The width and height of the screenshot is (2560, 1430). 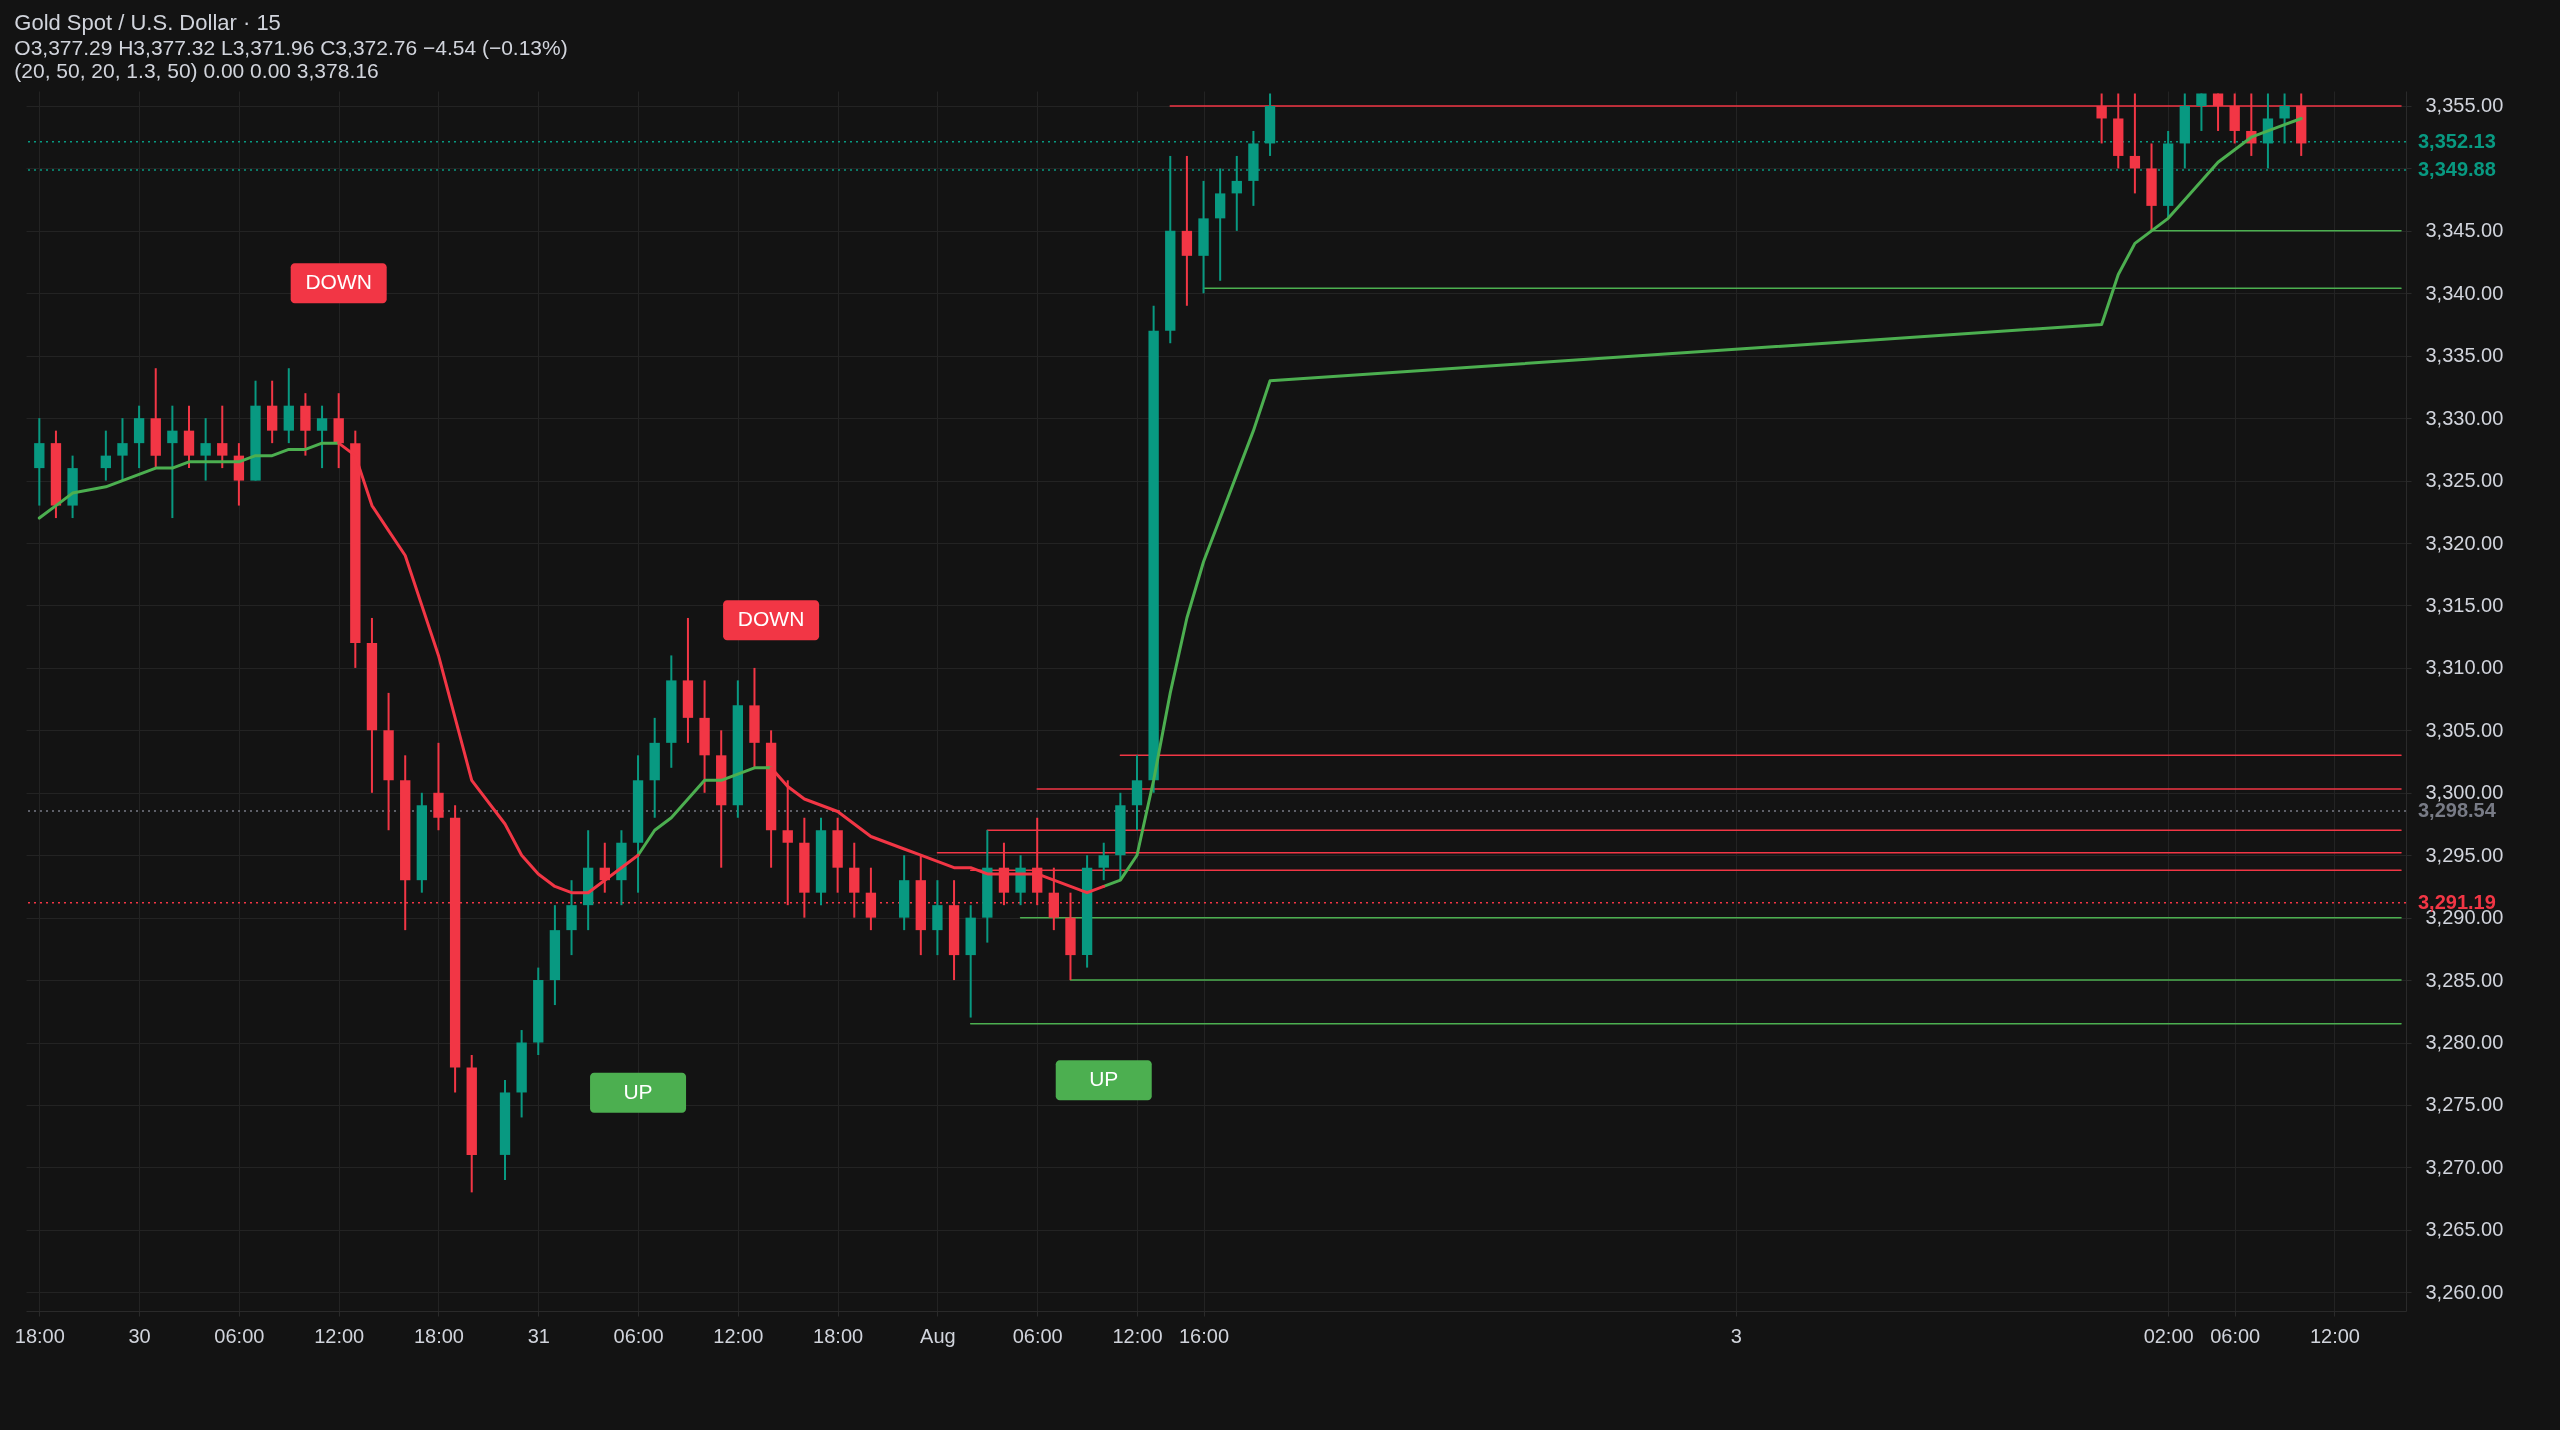 I want to click on y-tick-label: 3,270.00, so click(x=2464, y=1166).